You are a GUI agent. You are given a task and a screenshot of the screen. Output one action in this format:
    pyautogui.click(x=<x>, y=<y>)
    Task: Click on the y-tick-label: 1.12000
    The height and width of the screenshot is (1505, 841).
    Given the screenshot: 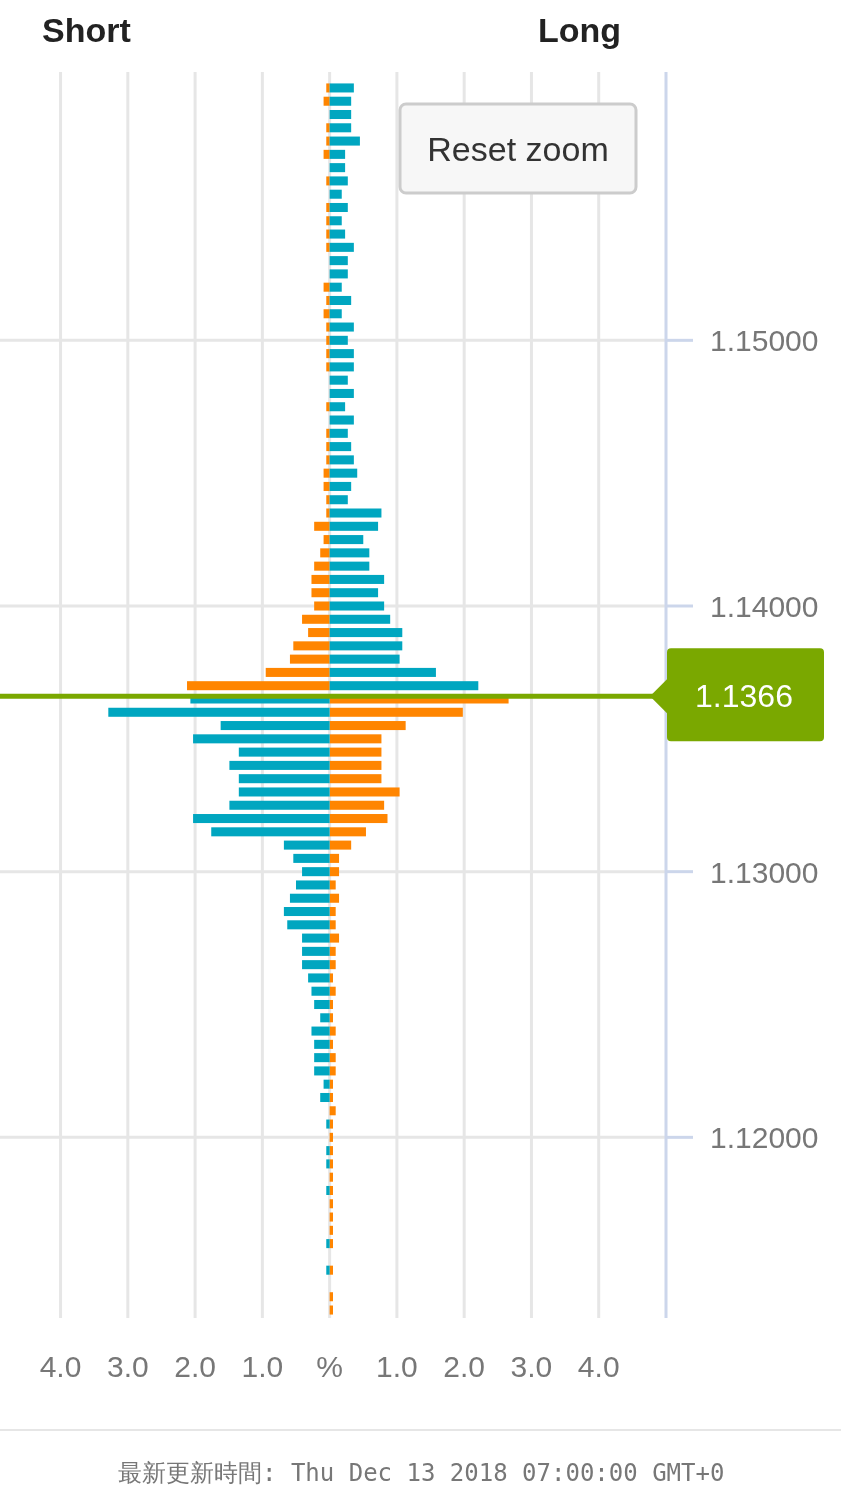 What is the action you would take?
    pyautogui.click(x=764, y=1138)
    